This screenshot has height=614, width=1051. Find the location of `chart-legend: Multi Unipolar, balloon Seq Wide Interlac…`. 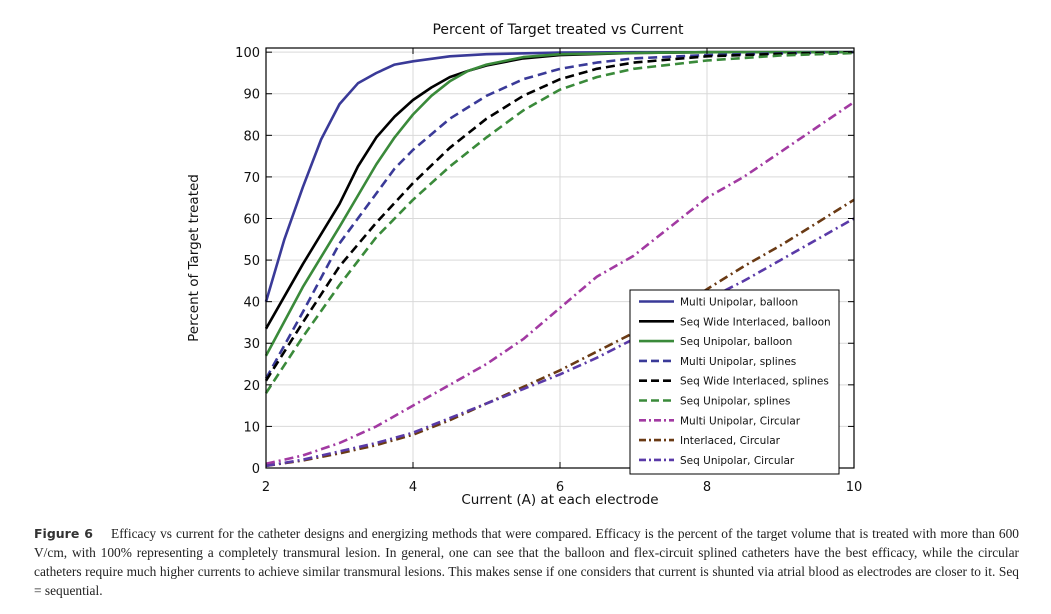

chart-legend: Multi Unipolar, balloon Seq Wide Interlac… is located at coordinates (734, 382).